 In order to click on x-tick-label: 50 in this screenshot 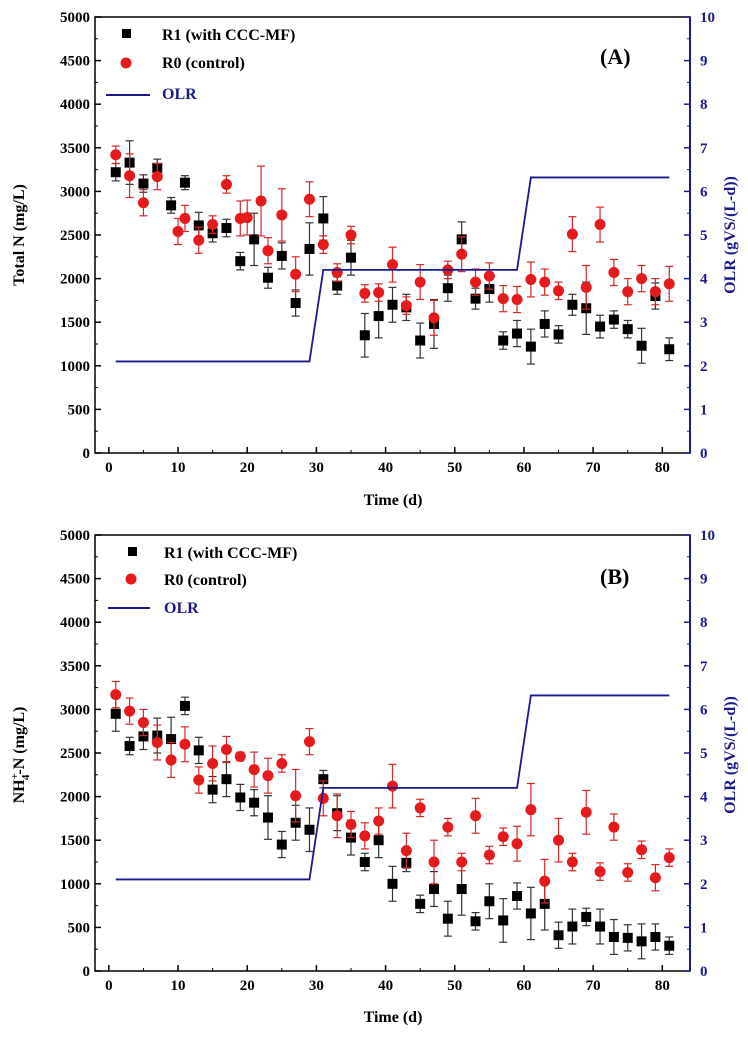, I will do `click(454, 986)`.